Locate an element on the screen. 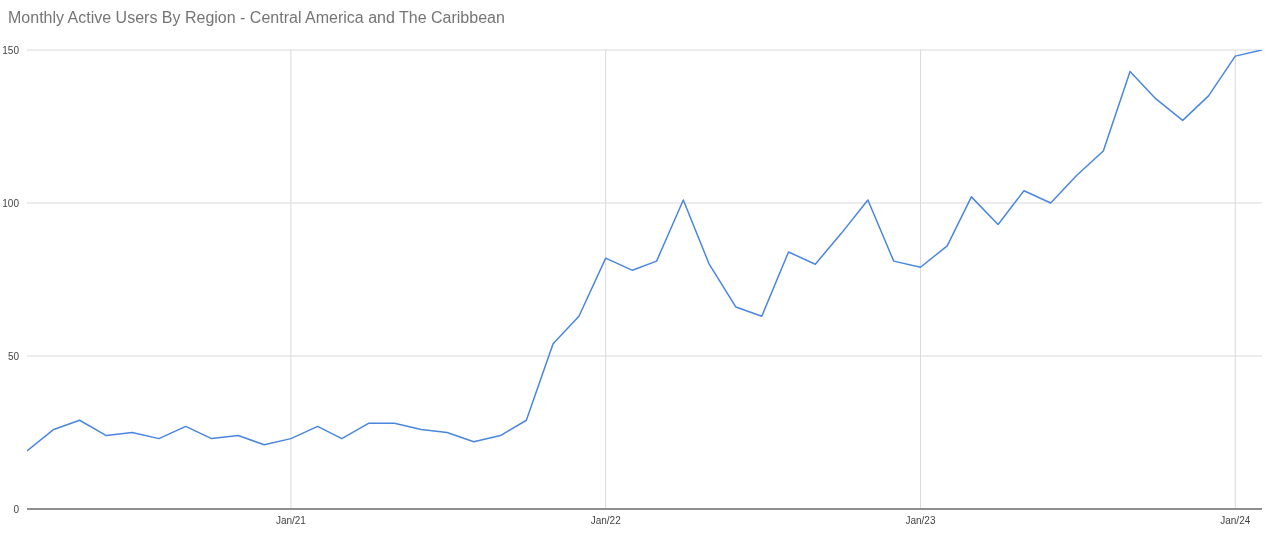 Image resolution: width=1280 pixels, height=541 pixels. chart-title: Monthly Active Users By Region - Central America and The Caribbean is located at coordinates (256, 18).